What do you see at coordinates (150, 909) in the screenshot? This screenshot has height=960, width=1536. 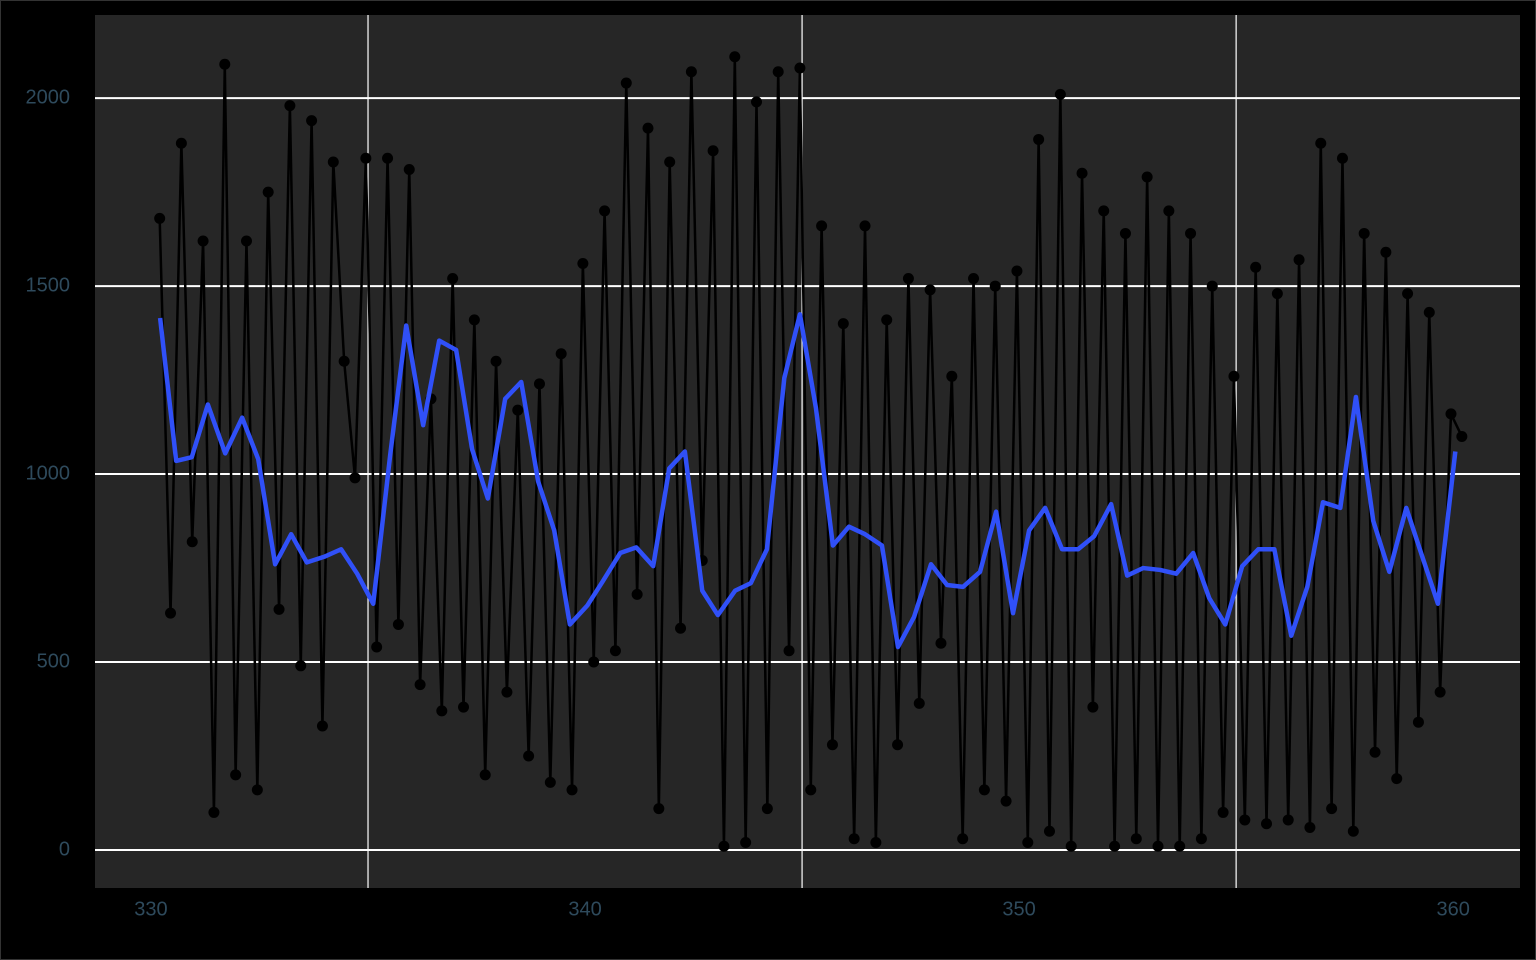 I see `x-tick-label: 330` at bounding box center [150, 909].